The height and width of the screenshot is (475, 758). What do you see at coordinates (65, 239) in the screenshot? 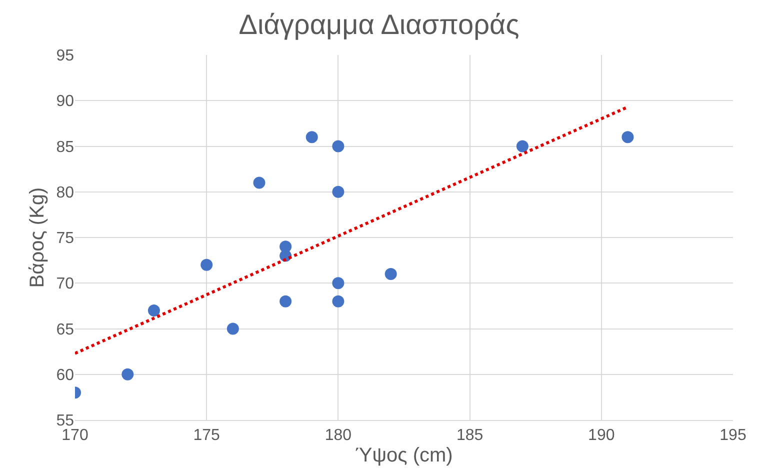
I see `y-tick-label: 75` at bounding box center [65, 239].